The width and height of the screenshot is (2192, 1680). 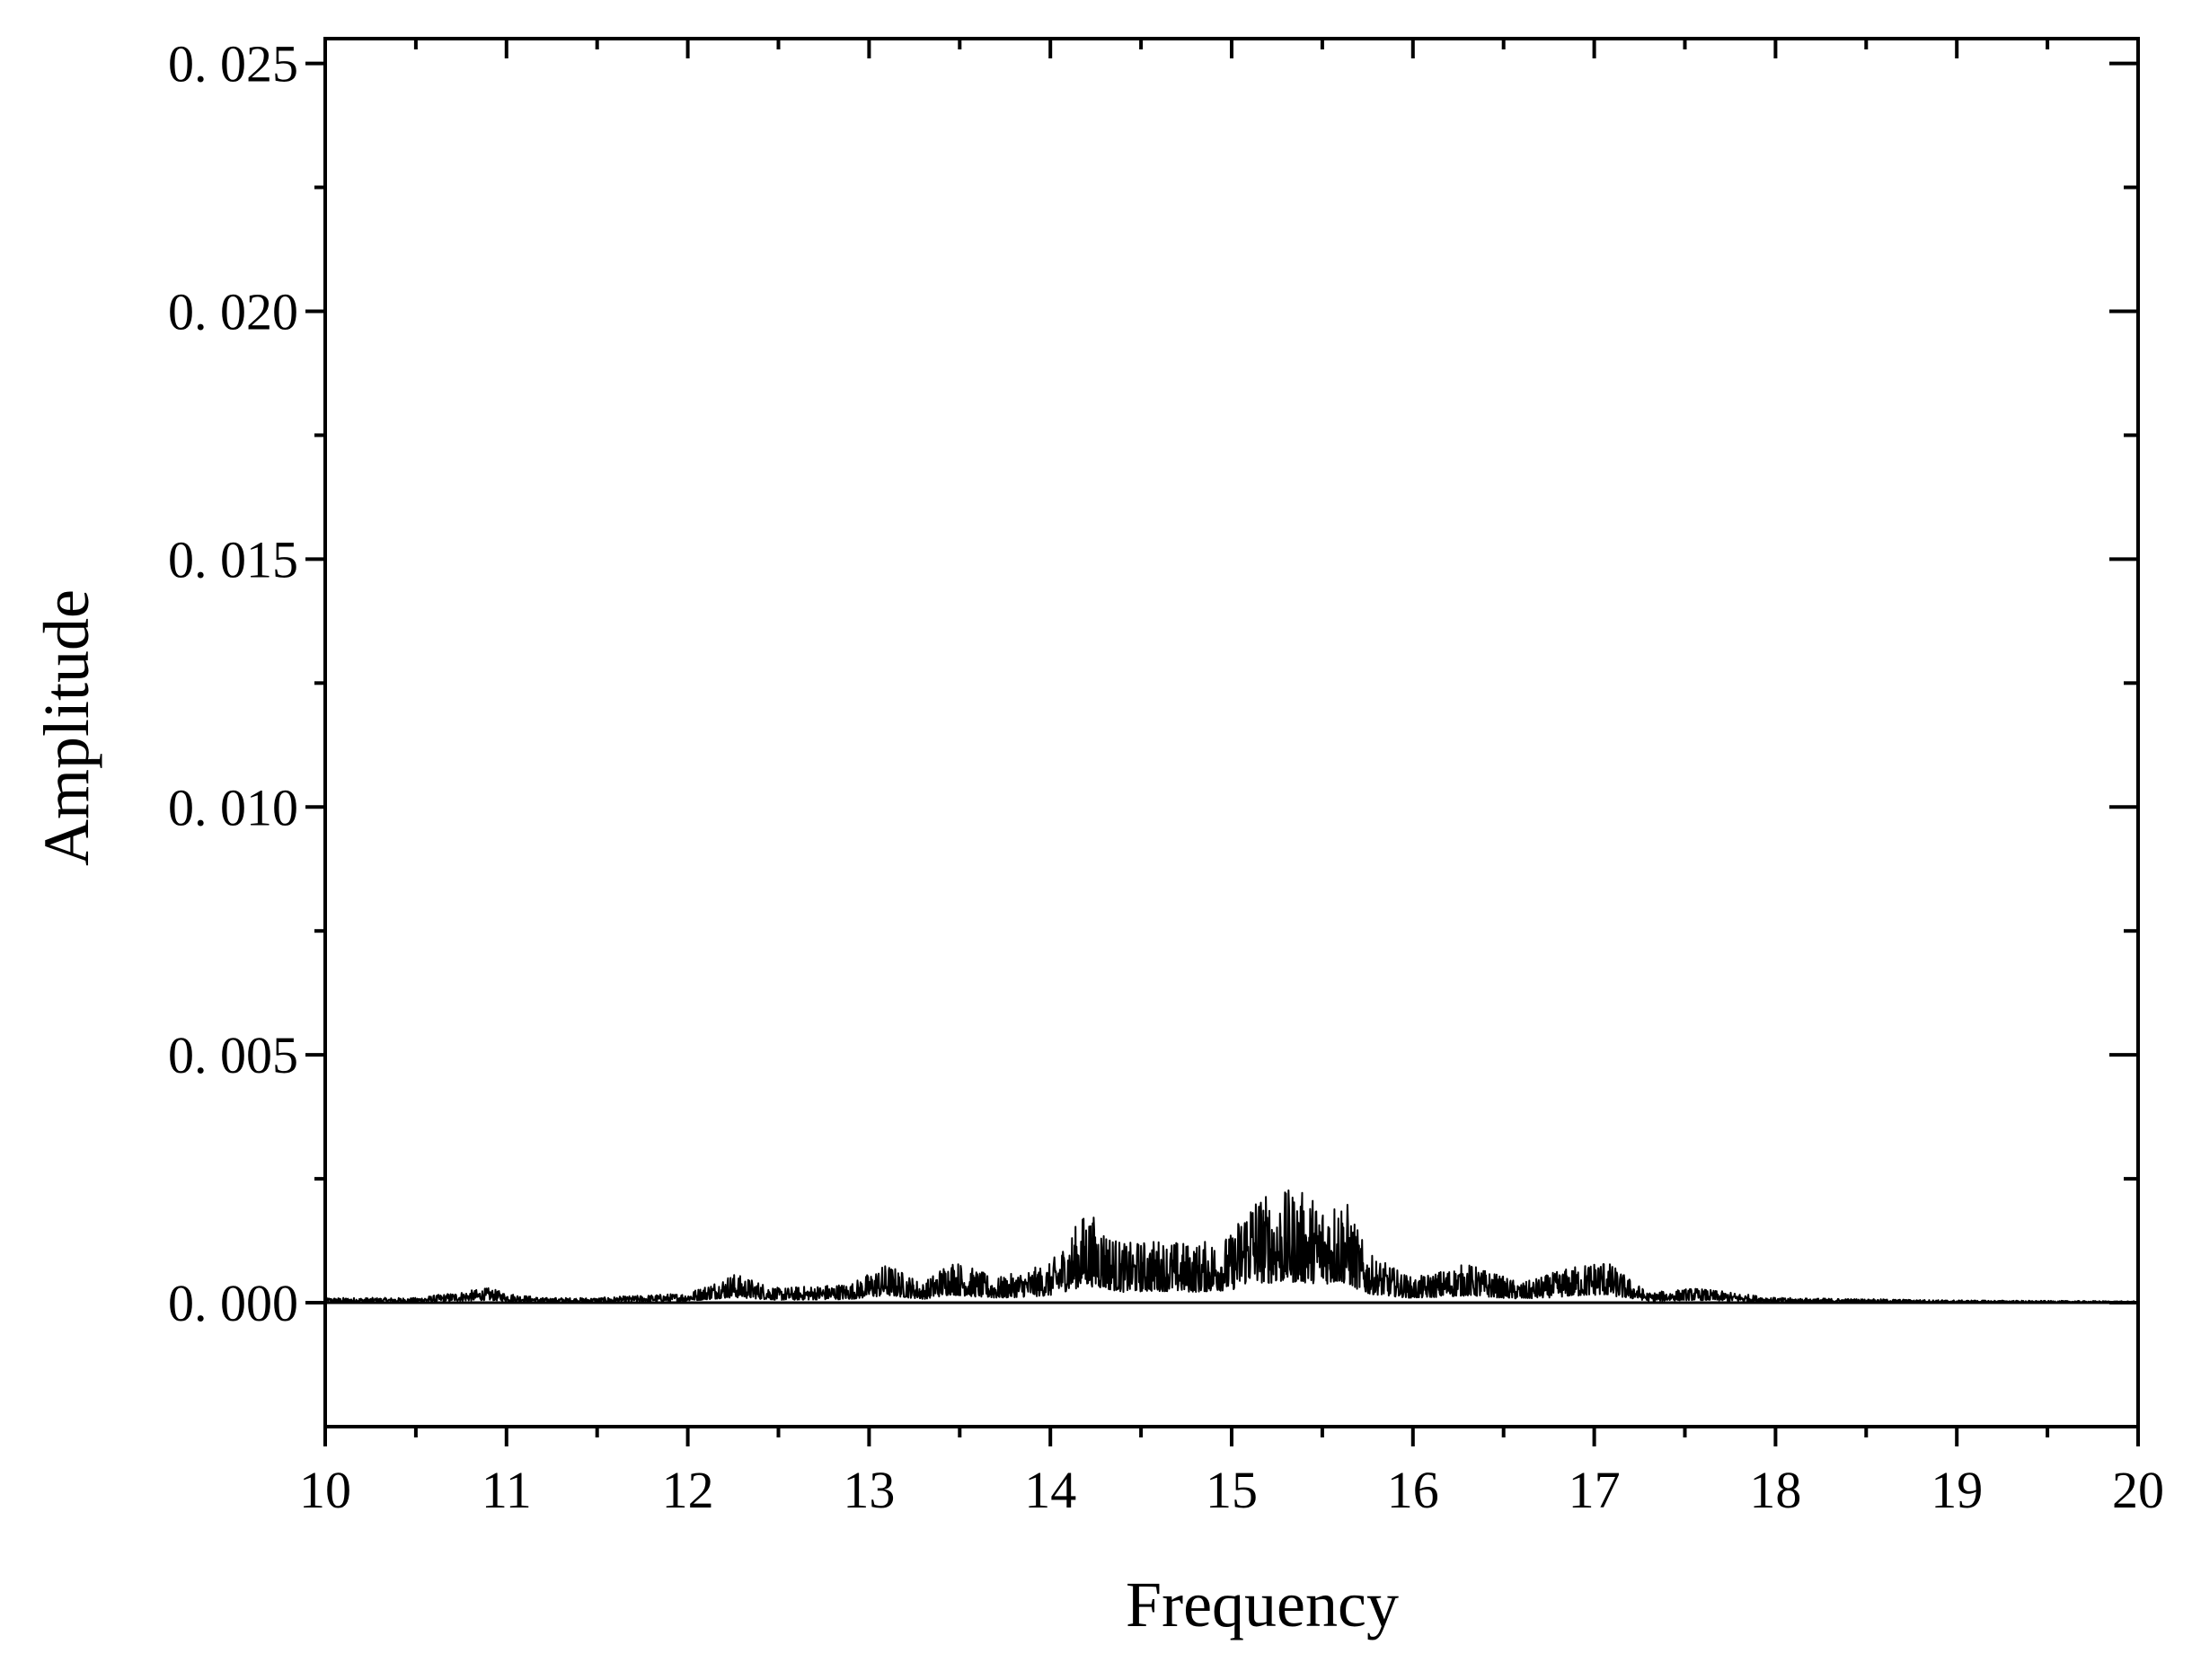 What do you see at coordinates (1262, 1605) in the screenshot?
I see `x-axis-title: Frequency` at bounding box center [1262, 1605].